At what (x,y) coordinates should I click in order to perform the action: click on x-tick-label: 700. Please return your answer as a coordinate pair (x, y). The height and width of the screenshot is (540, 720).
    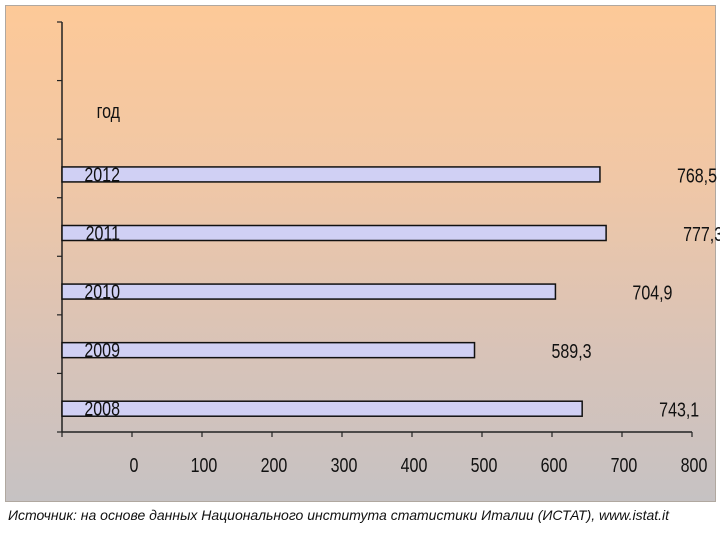
    Looking at the image, I should click on (624, 465).